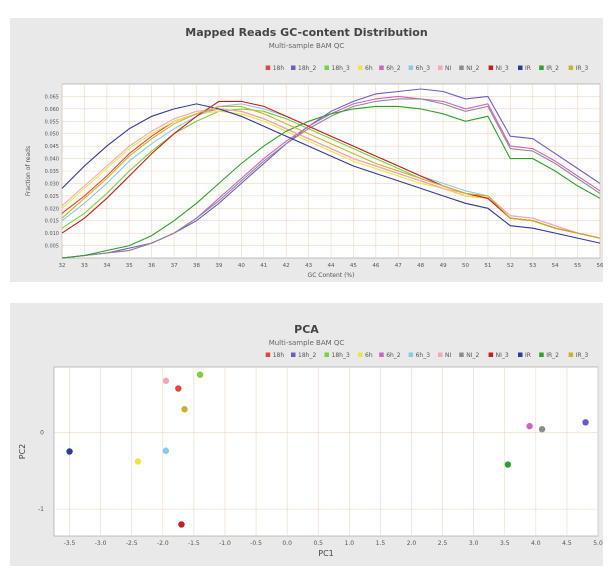  I want to click on x-tick-label: 48, so click(420, 266).